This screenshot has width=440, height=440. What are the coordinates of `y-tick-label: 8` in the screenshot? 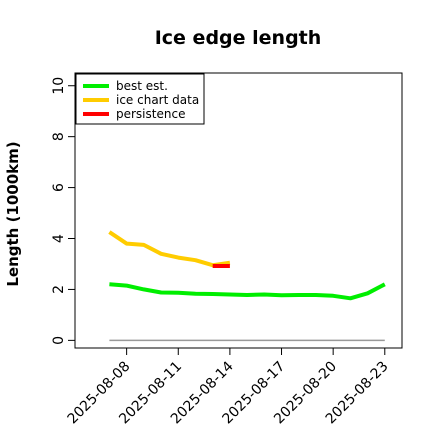 It's located at (59, 136).